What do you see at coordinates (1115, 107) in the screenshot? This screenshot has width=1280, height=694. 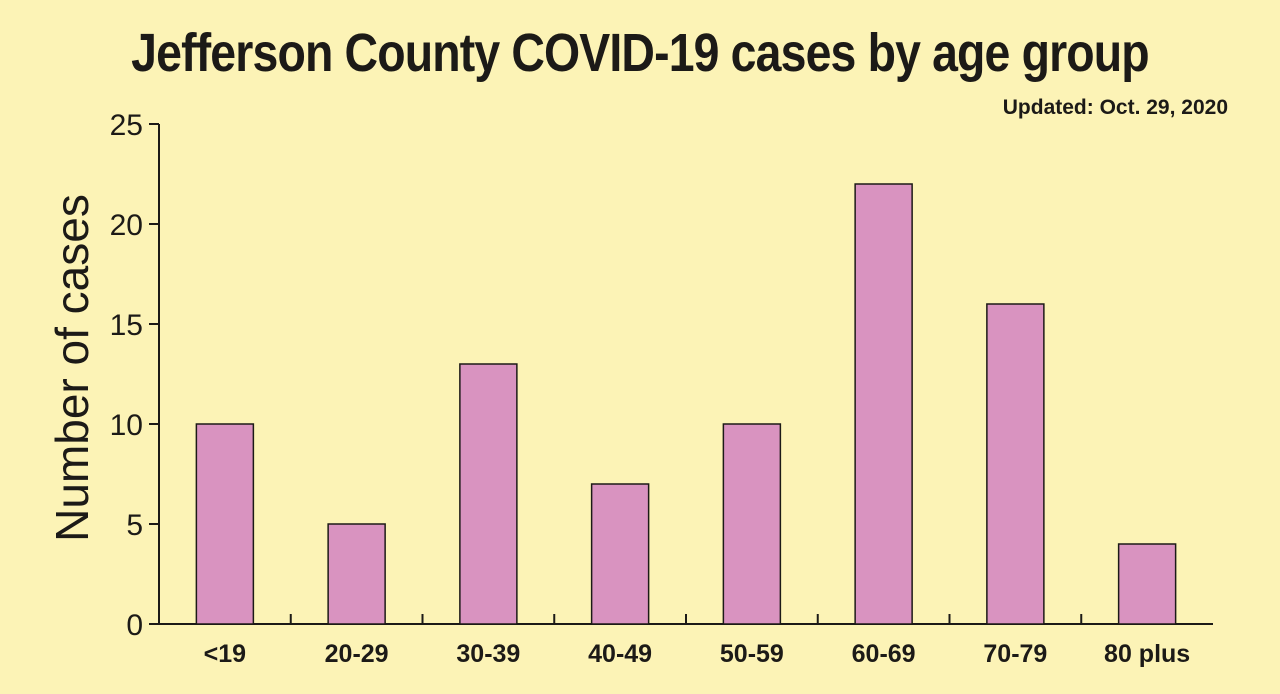 I see `chart-subtitle: Updated: Oct. 29, 2020` at bounding box center [1115, 107].